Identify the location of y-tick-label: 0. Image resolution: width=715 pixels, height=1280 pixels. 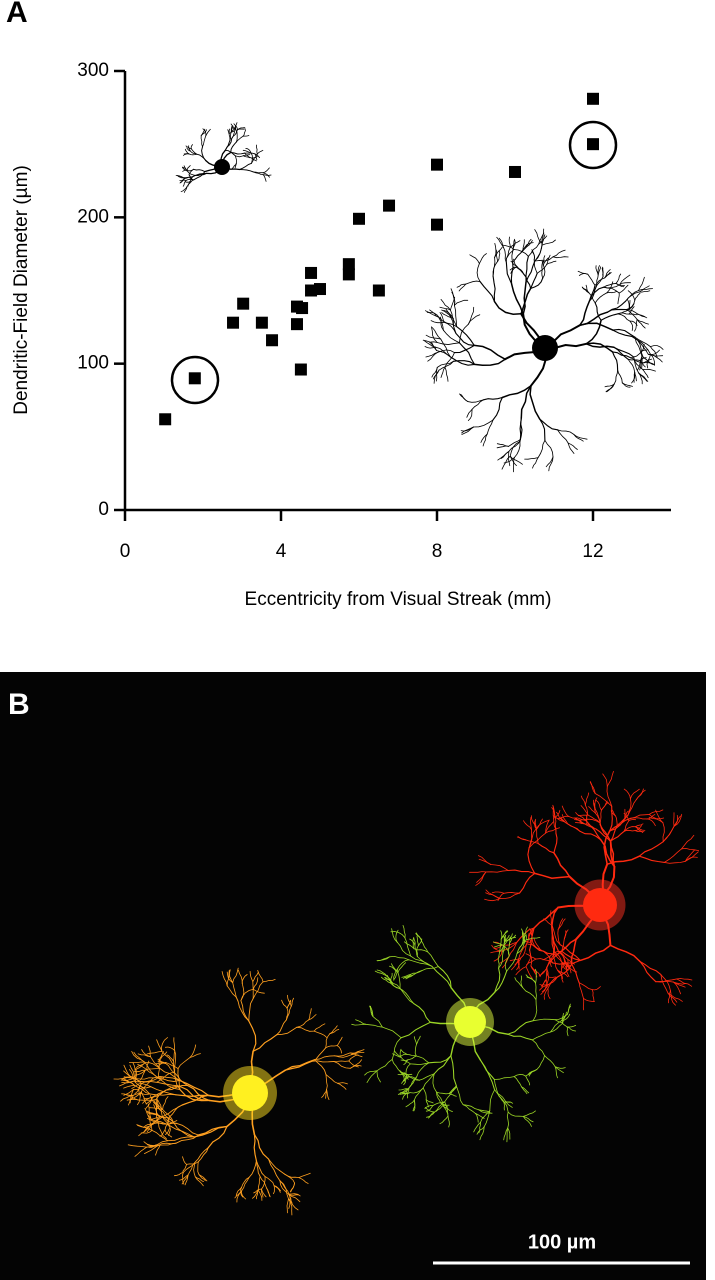
(103, 509).